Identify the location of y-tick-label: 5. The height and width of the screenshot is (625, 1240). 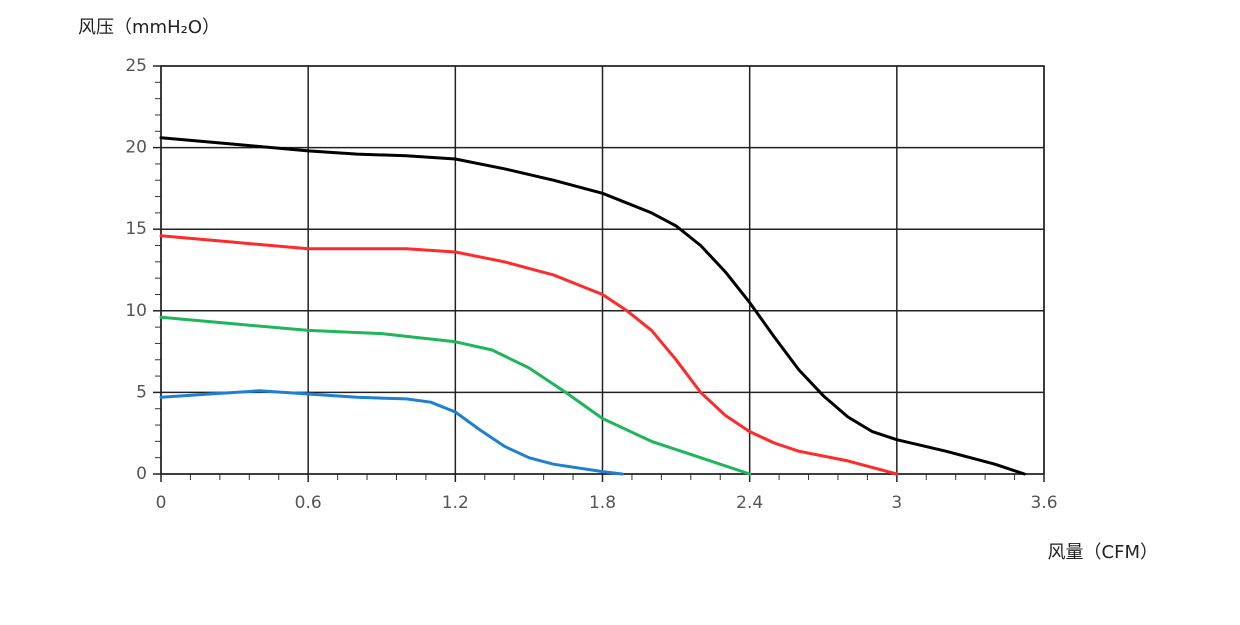
(141, 392).